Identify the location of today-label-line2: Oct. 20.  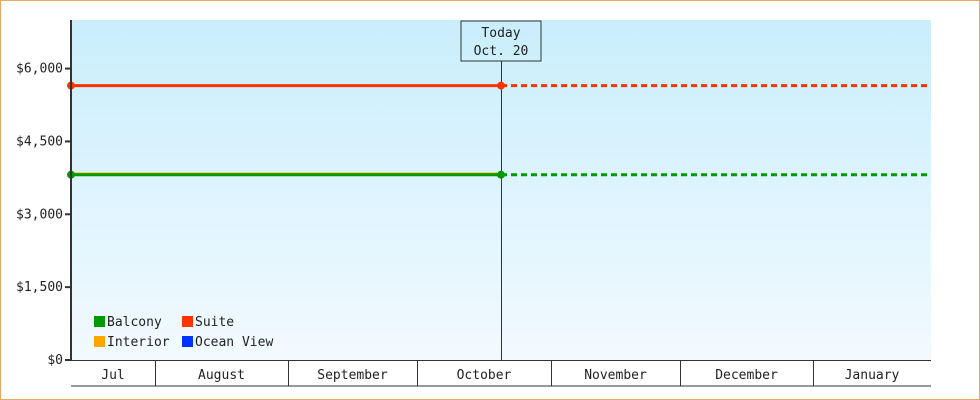
(501, 51).